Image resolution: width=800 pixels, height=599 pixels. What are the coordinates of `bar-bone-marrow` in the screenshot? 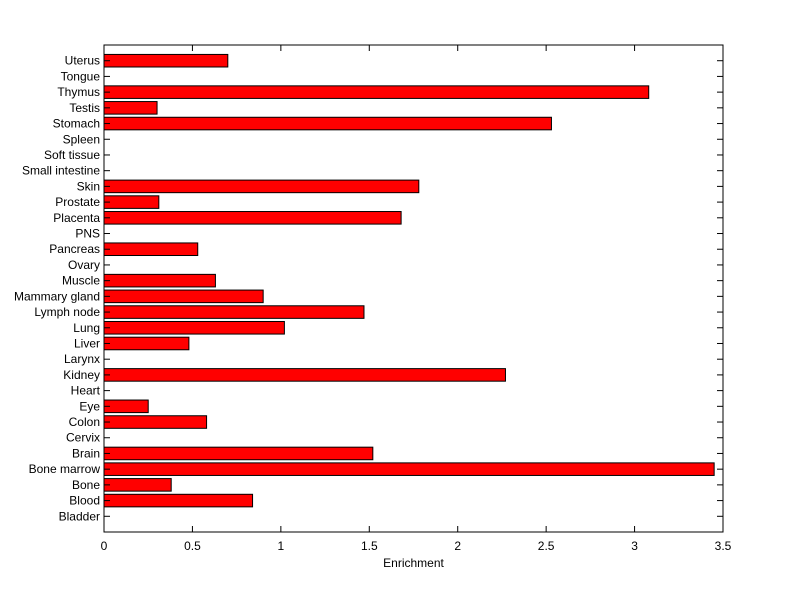 It's located at (409, 469).